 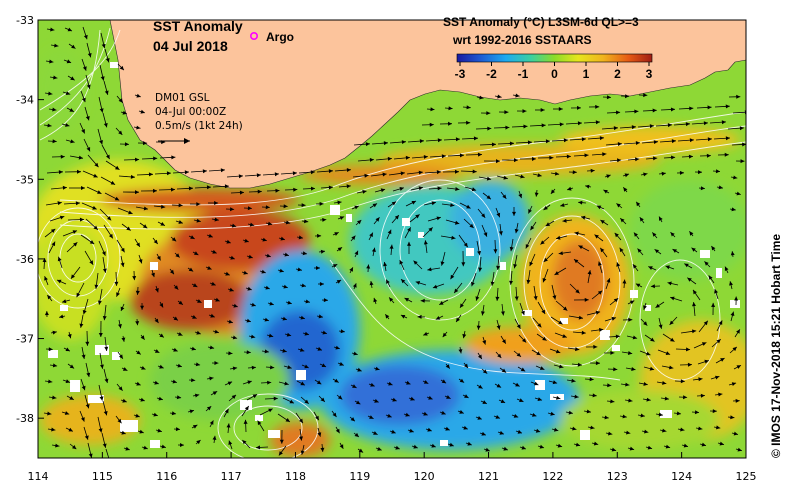 I want to click on y-tick-label: -38, so click(x=25, y=418).